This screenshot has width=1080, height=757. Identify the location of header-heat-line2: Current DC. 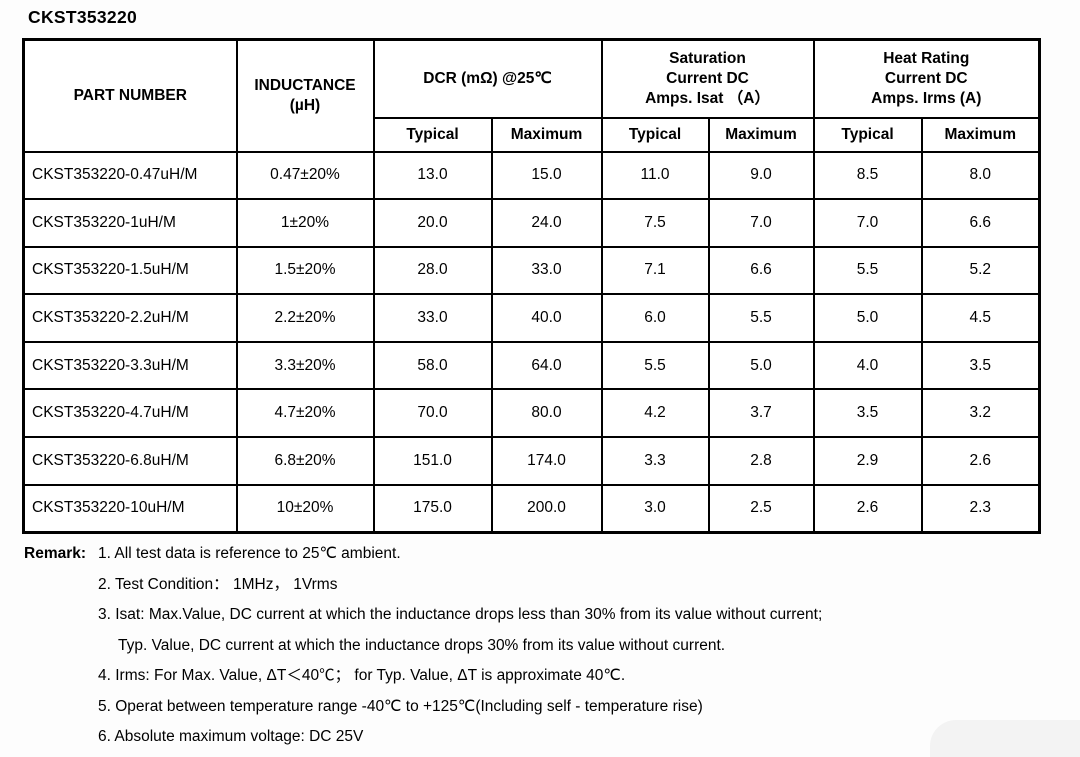
(926, 78).